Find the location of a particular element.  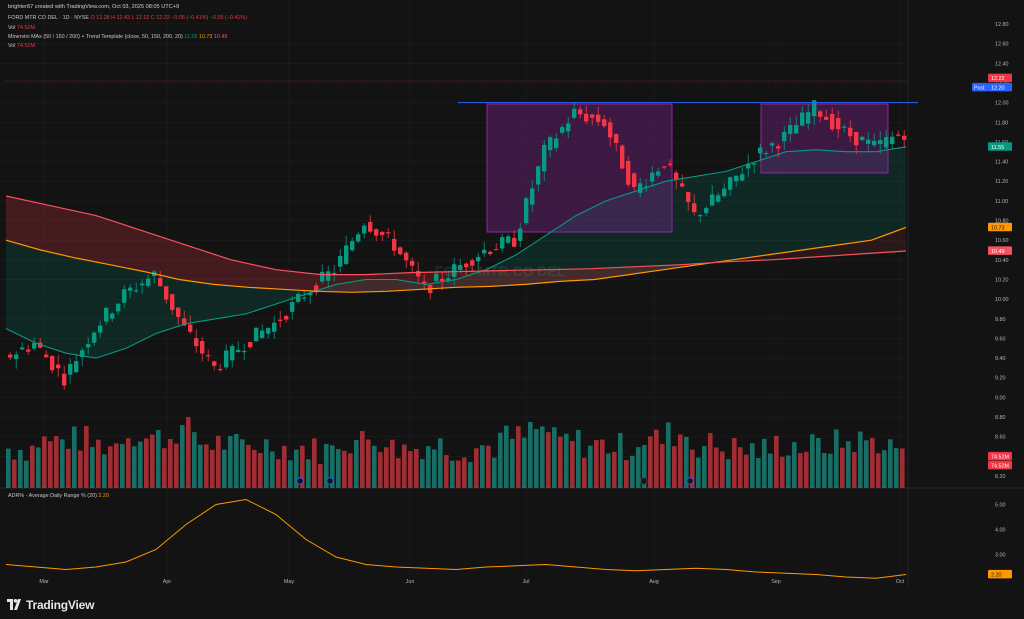

price-tick-label: 9.20 is located at coordinates (1000, 379).